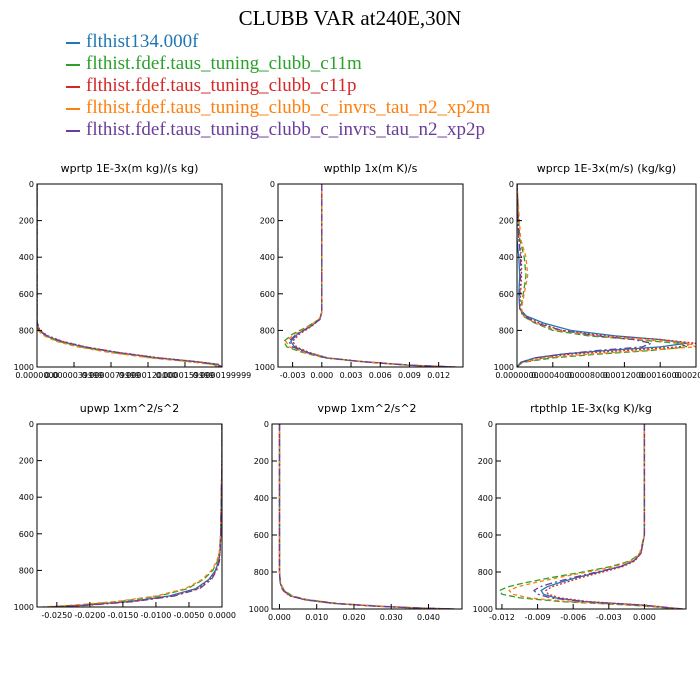 This screenshot has width=700, height=700. Describe the element at coordinates (279, 617) in the screenshot. I see `x-tick-label: 0.000` at that location.